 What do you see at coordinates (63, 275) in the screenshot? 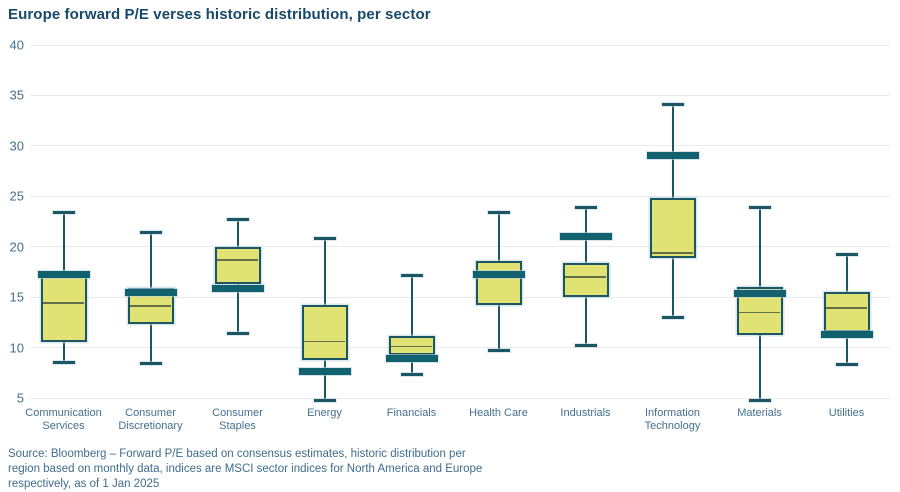
I see `current-pe-band-communication-services` at bounding box center [63, 275].